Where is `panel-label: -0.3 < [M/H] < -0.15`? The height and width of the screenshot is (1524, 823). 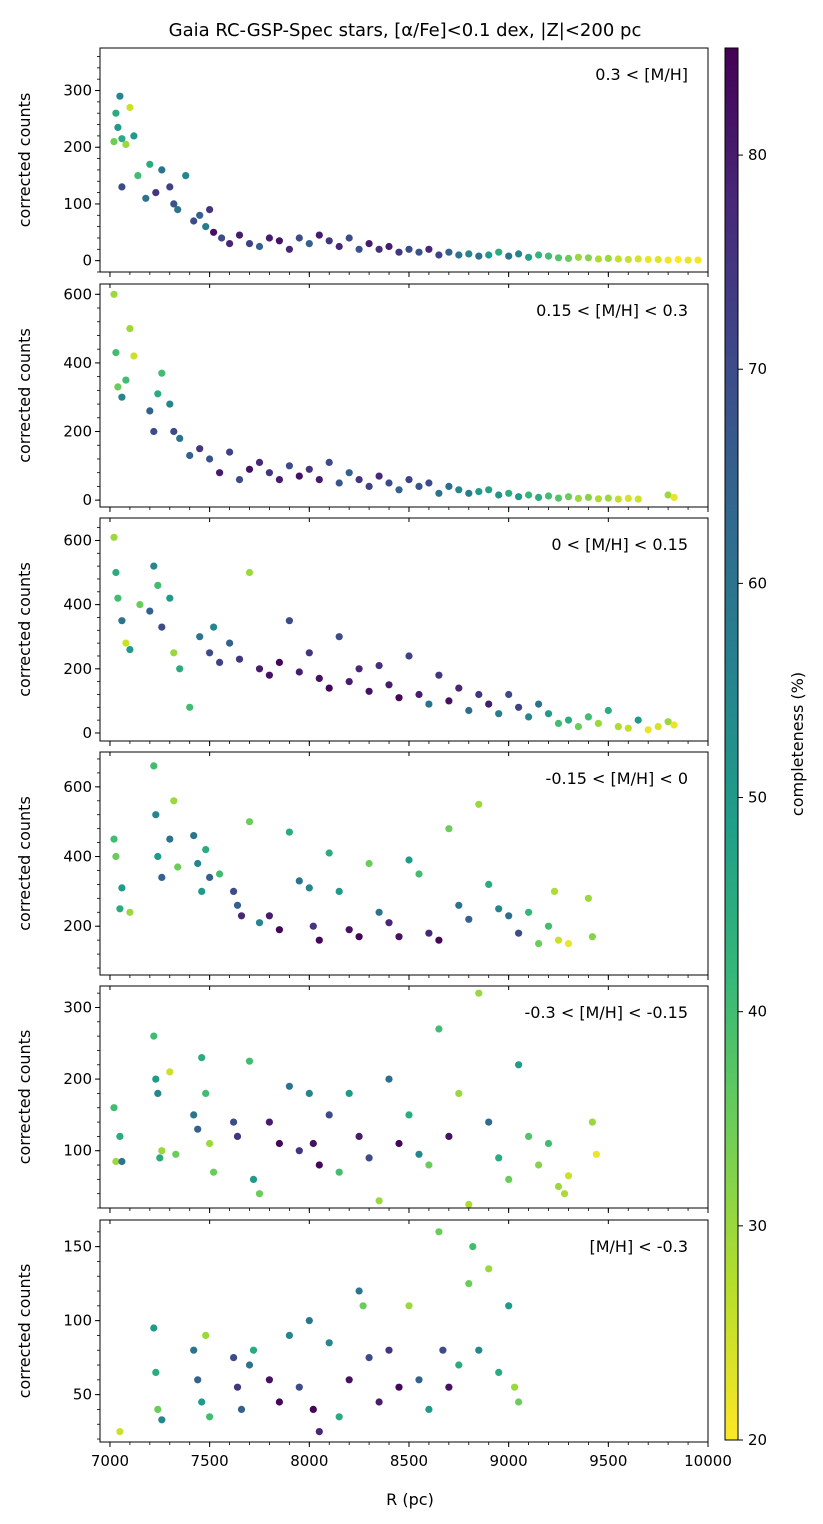
panel-label: -0.3 < [M/H] < -0.15 is located at coordinates (606, 1012).